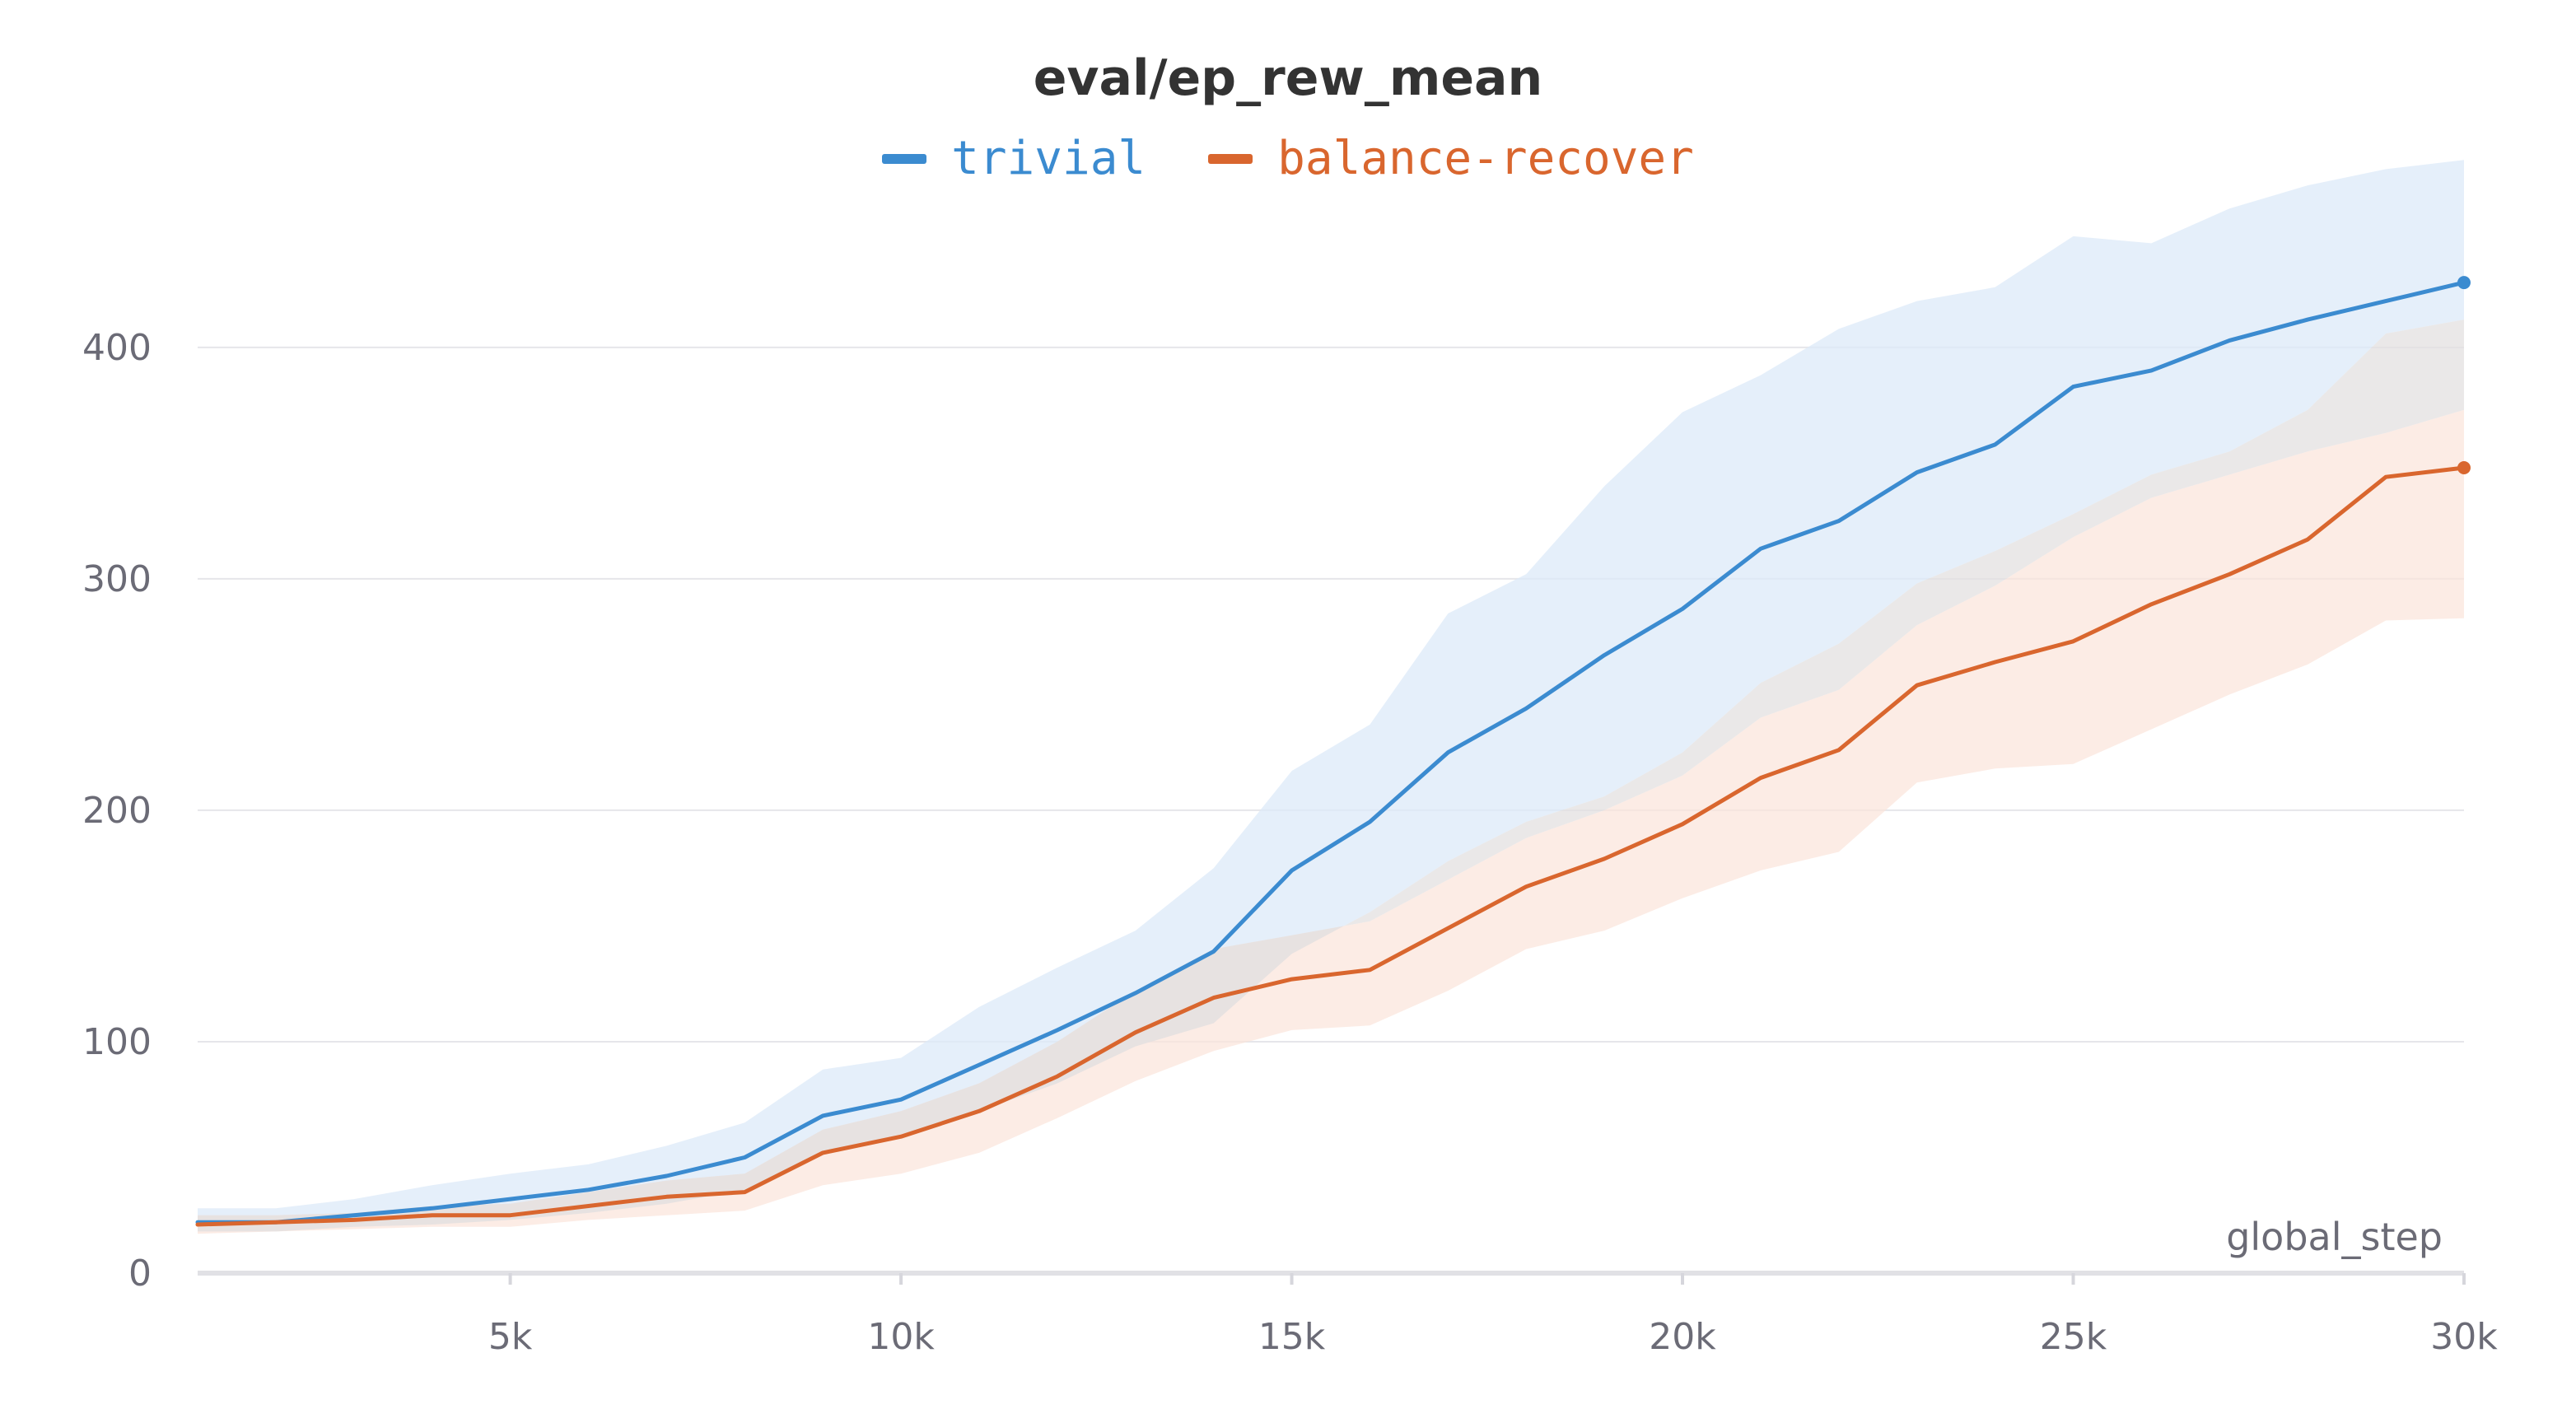 This screenshot has width=2576, height=1423. What do you see at coordinates (1288, 78) in the screenshot?
I see `chart-title: eval/ep_rew_mean` at bounding box center [1288, 78].